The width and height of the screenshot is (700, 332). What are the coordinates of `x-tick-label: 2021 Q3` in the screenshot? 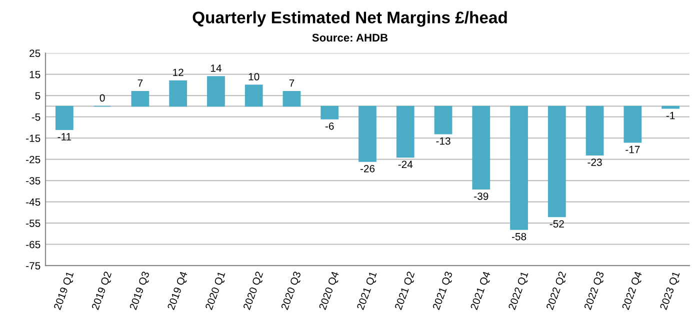 It's located at (443, 290).